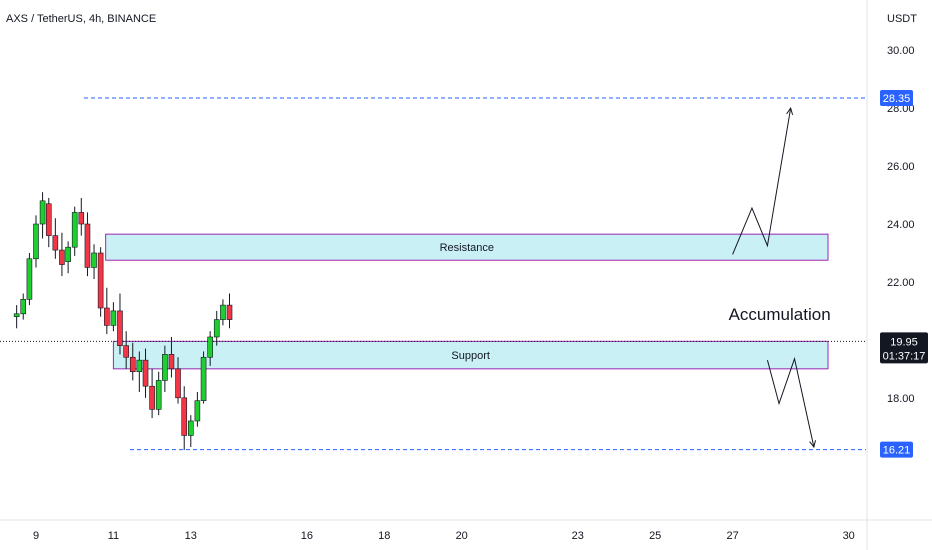 This screenshot has height=550, width=932. I want to click on upper-level-tag: 28.35, so click(896, 98).